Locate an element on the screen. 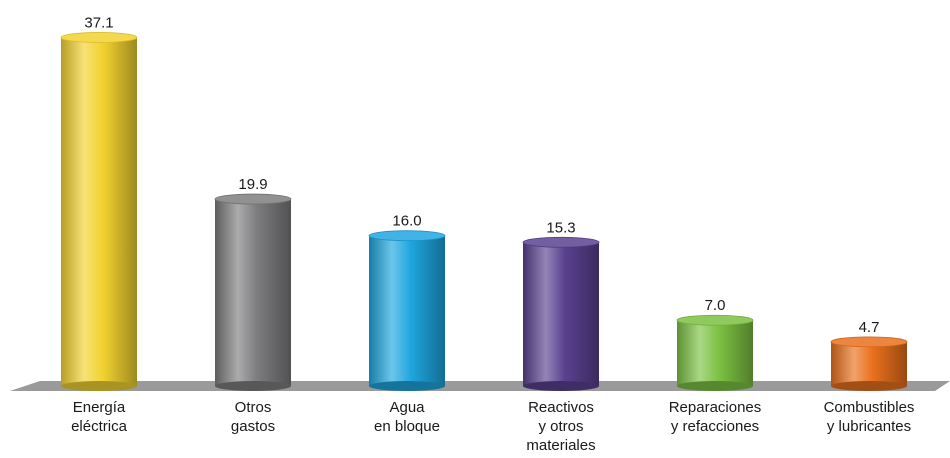 The width and height of the screenshot is (950, 458). category-label-line: y lubricantes is located at coordinates (869, 426).